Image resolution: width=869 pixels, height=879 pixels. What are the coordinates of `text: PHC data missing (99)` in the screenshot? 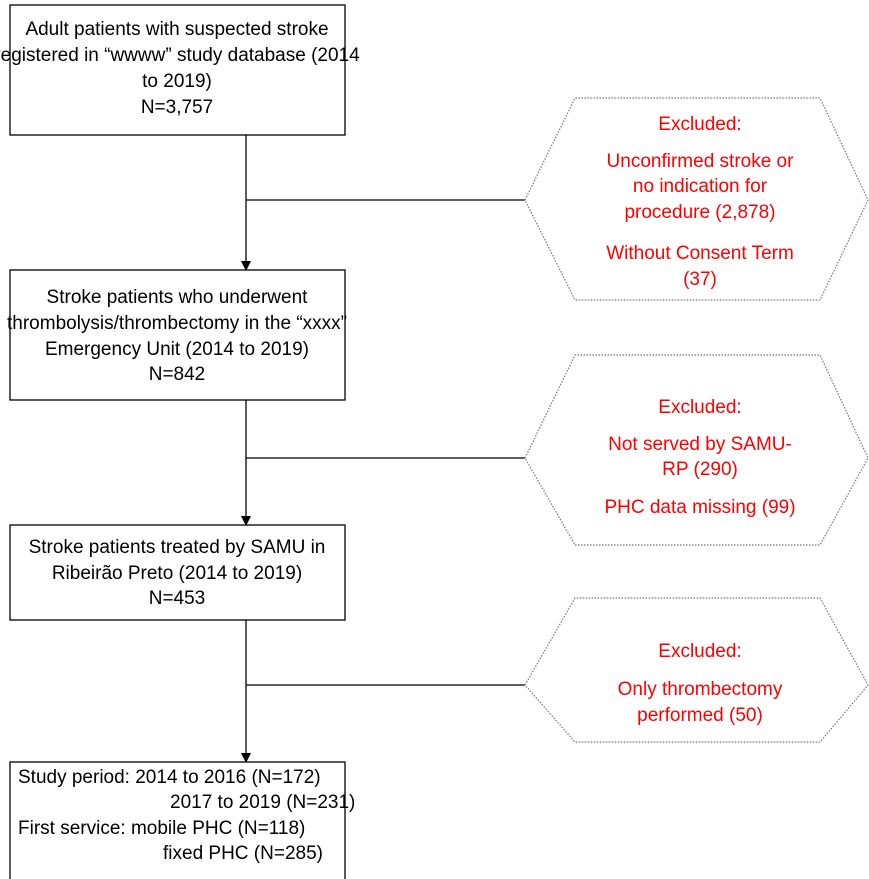 It's located at (699, 507).